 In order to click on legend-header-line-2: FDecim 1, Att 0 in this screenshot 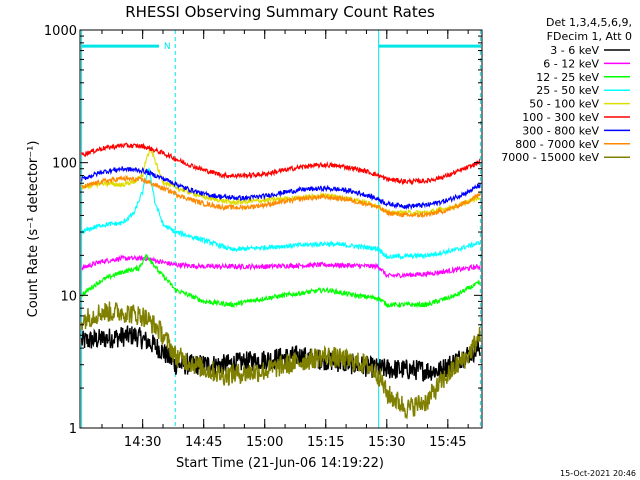, I will do `click(589, 36)`.